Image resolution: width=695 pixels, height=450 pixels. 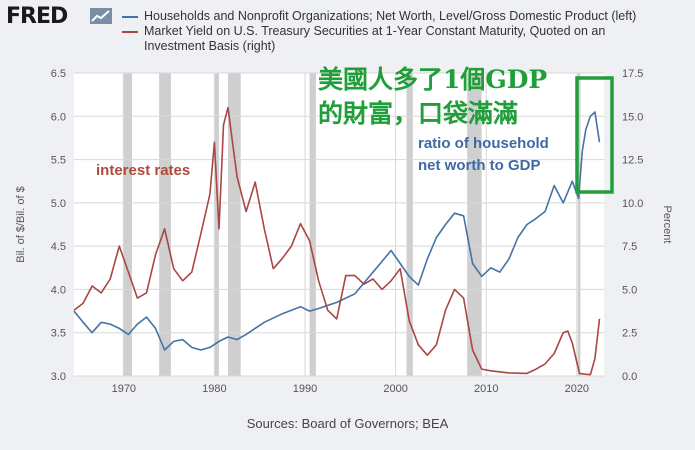 I want to click on annotation-chinese-line2: 的財富，口袋滿滿, so click(x=418, y=113).